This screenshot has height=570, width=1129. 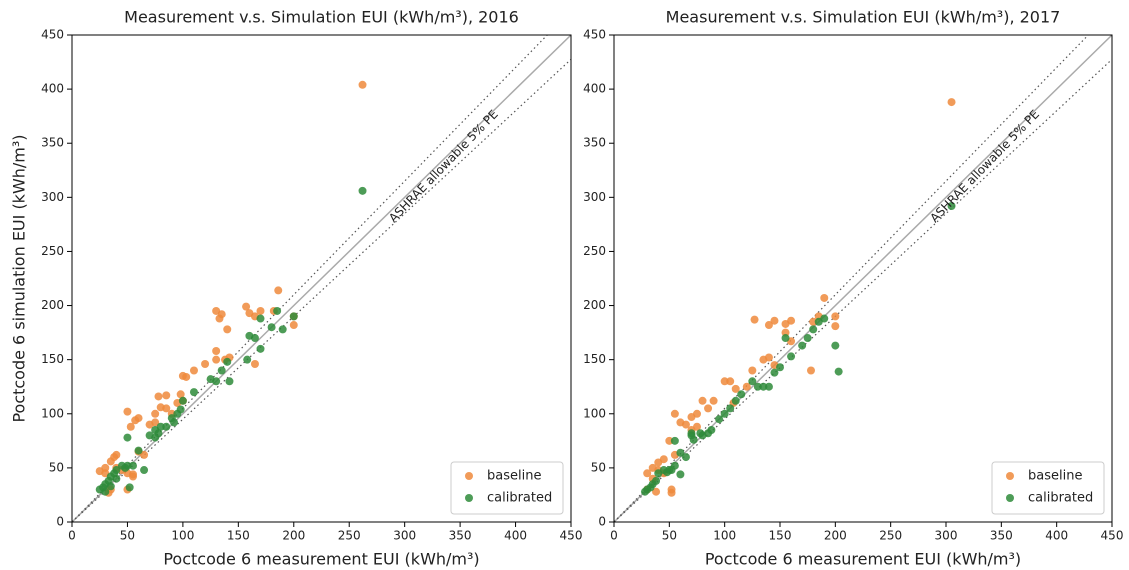 I want to click on legend-label: calibrated, so click(x=519, y=498).